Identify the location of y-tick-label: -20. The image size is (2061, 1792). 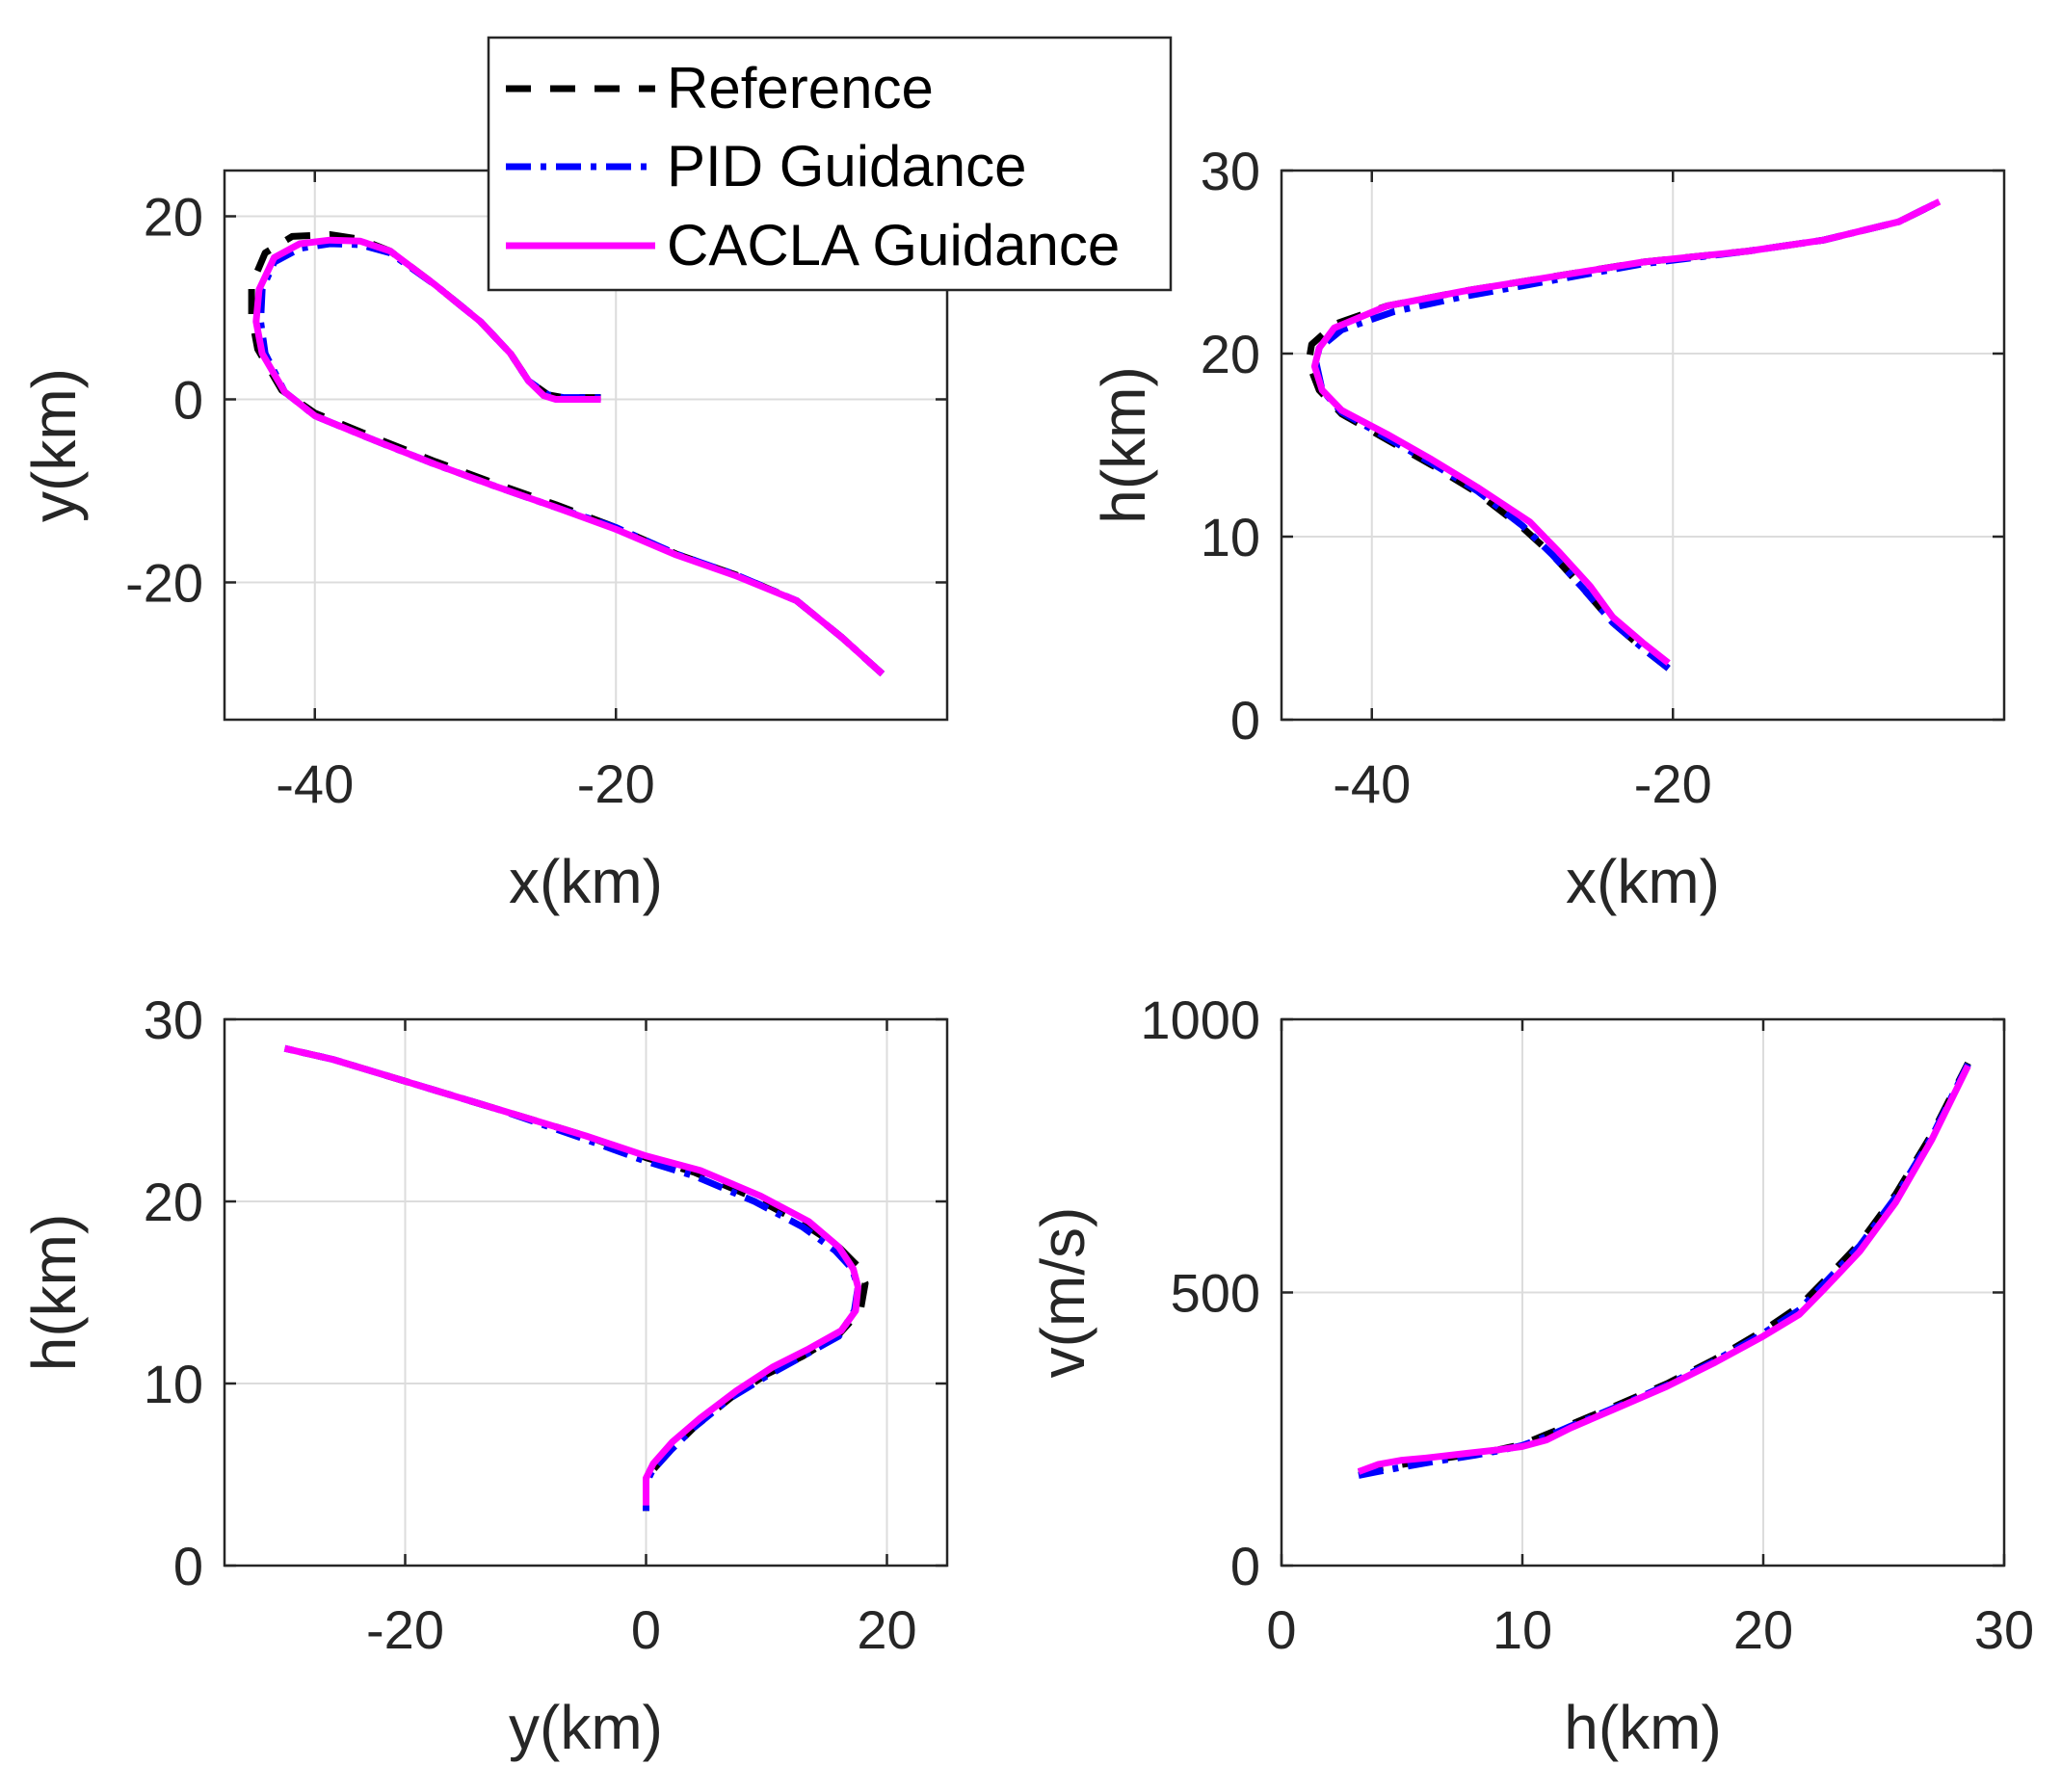
(164, 583).